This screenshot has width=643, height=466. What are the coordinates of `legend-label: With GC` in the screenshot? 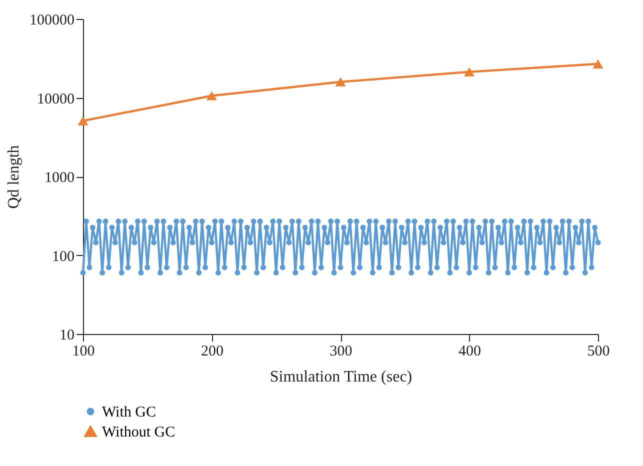 It's located at (129, 412).